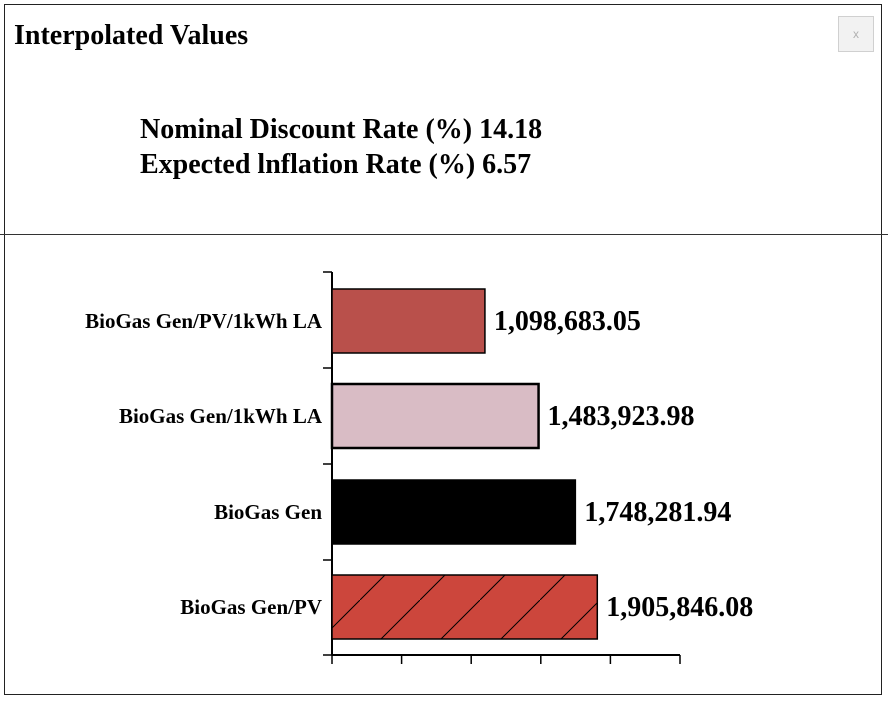 The width and height of the screenshot is (888, 703). Describe the element at coordinates (621, 416) in the screenshot. I see `value-label: 1,483,923.98` at that location.